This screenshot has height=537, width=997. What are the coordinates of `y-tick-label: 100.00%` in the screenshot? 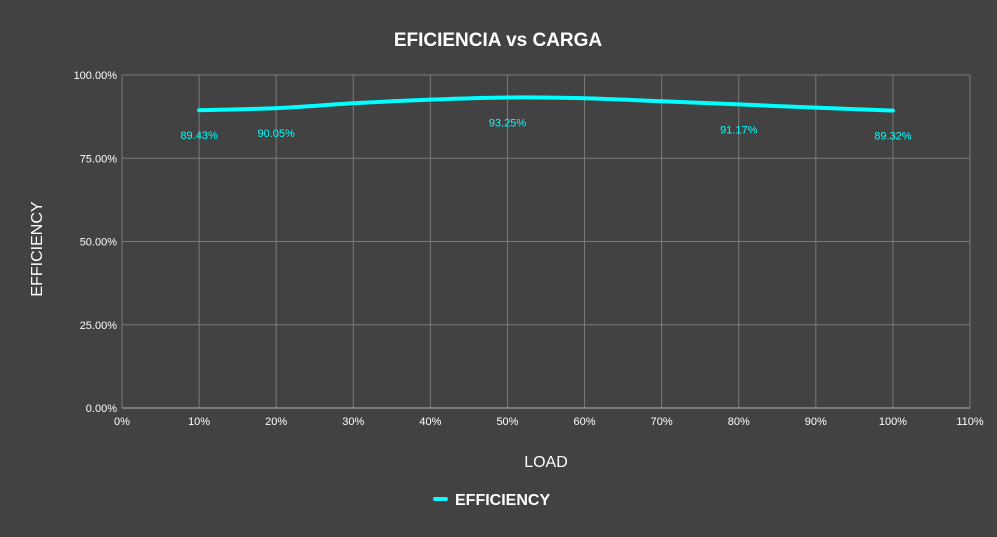 It's located at (96, 76).